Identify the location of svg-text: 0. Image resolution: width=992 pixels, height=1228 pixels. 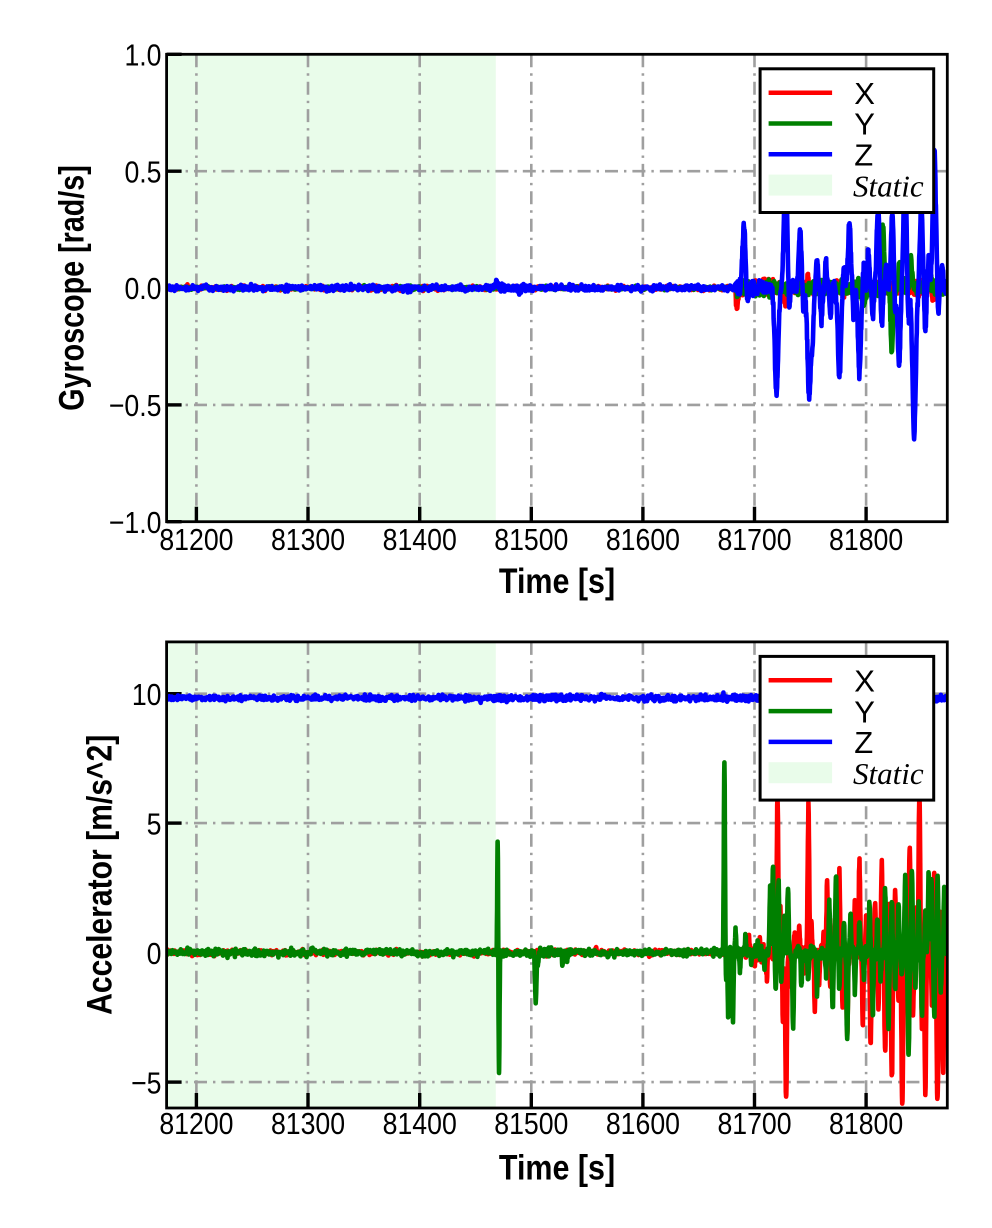
(154, 954).